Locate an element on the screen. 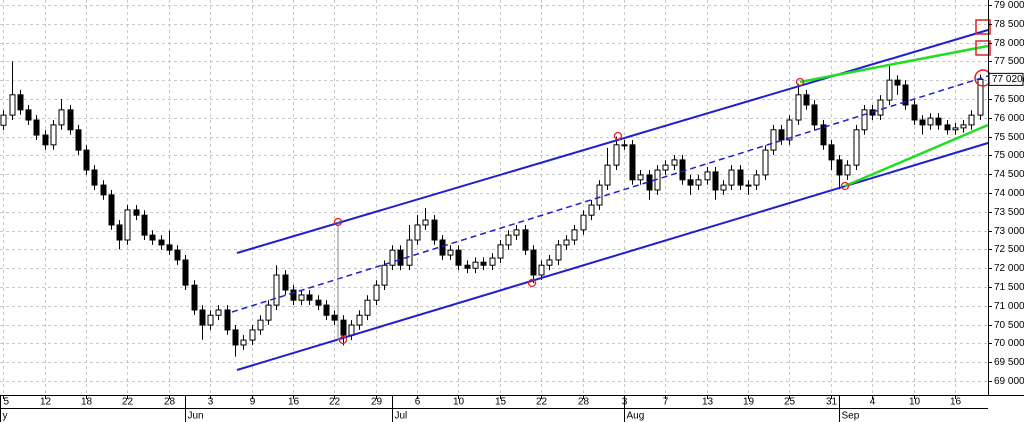  wedge-upper is located at coordinates (894, 64).